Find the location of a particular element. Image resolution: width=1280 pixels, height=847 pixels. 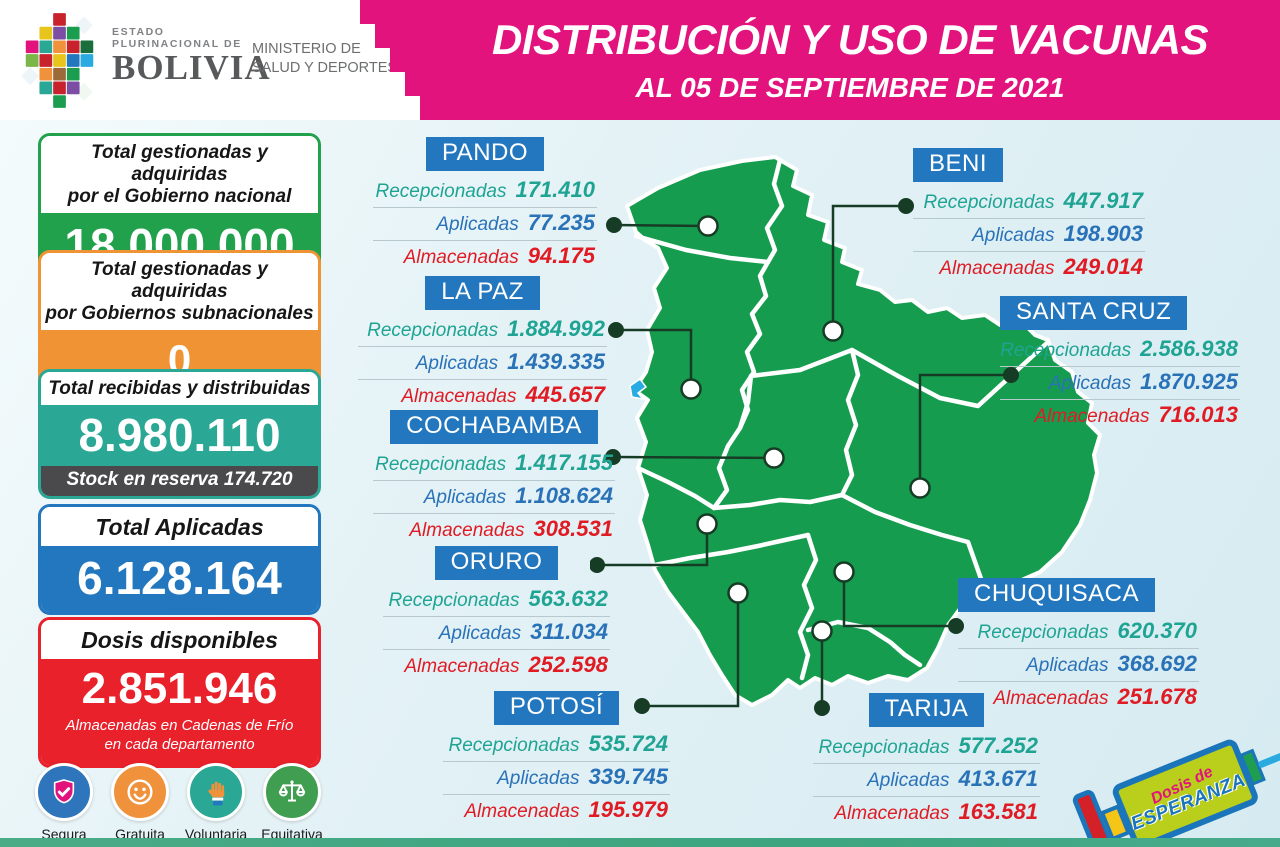

stat-value: 368.692 is located at coordinates (1157, 663).